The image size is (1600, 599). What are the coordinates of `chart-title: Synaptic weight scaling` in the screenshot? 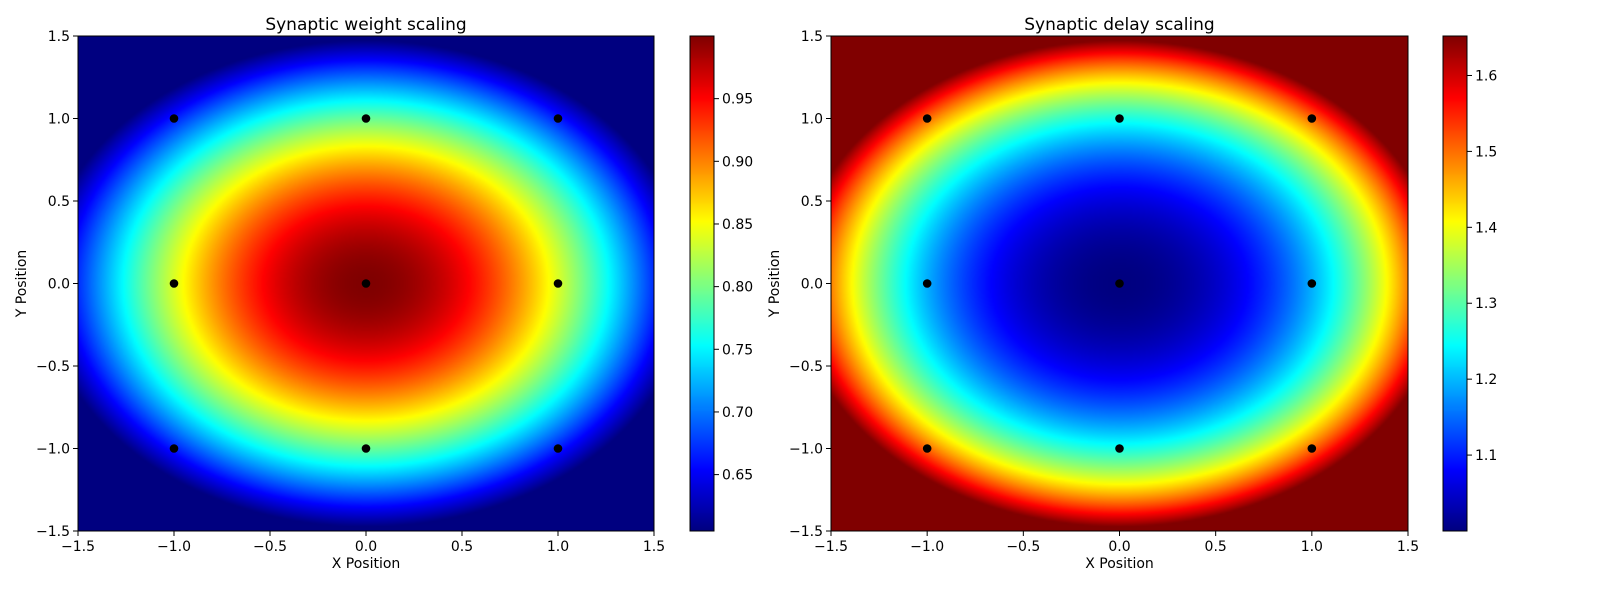 It's located at (365, 25).